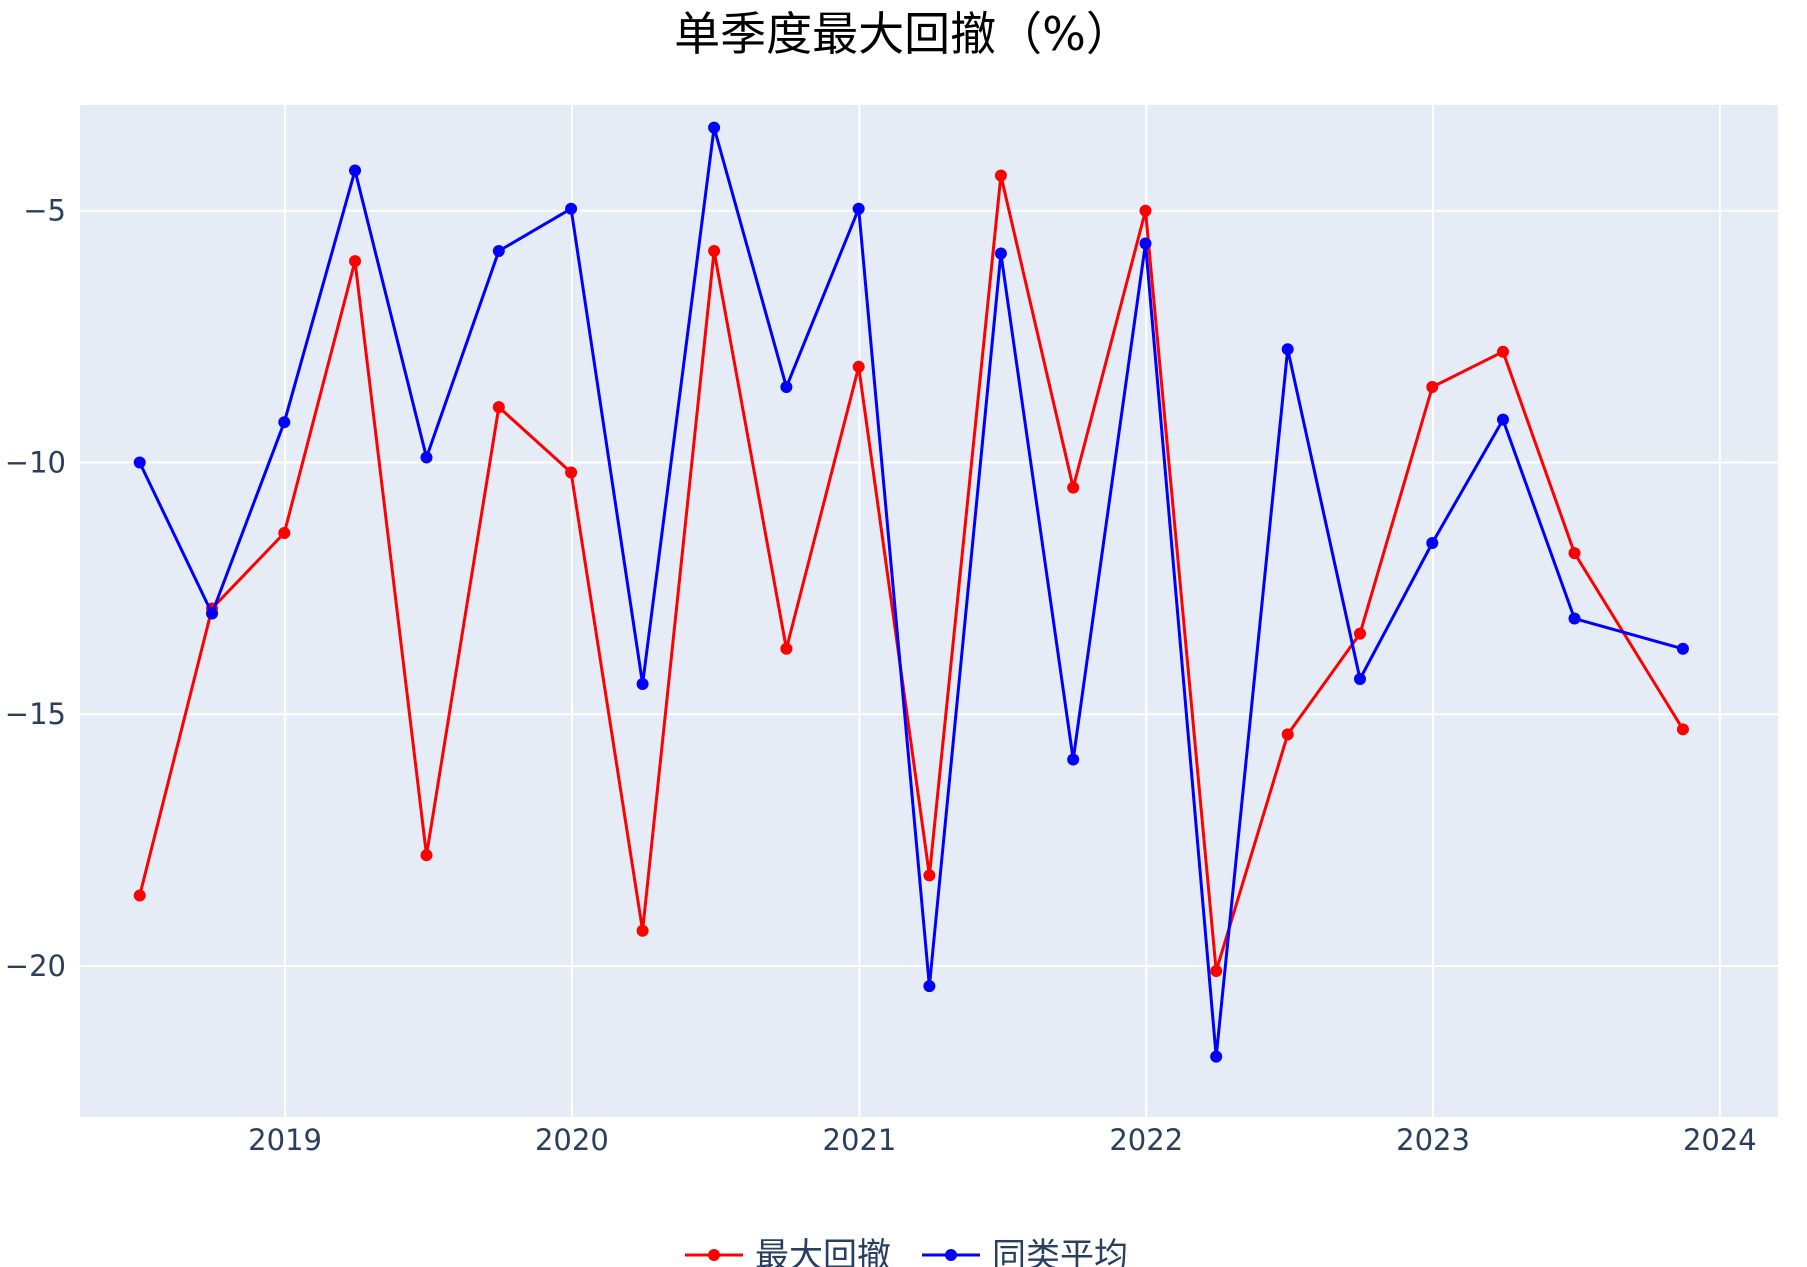 This screenshot has width=1807, height=1267. What do you see at coordinates (906, 1251) in the screenshot?
I see `legend: 最大回撤 同类平均` at bounding box center [906, 1251].